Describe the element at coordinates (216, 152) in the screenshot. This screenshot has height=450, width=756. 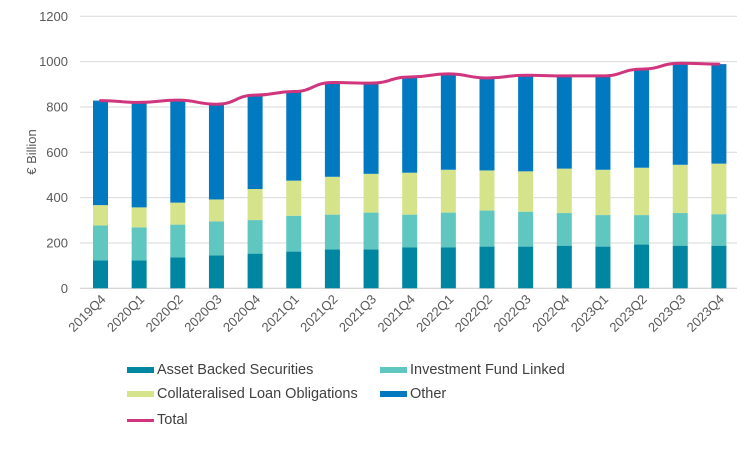
I see `bar-other-2020q3` at that location.